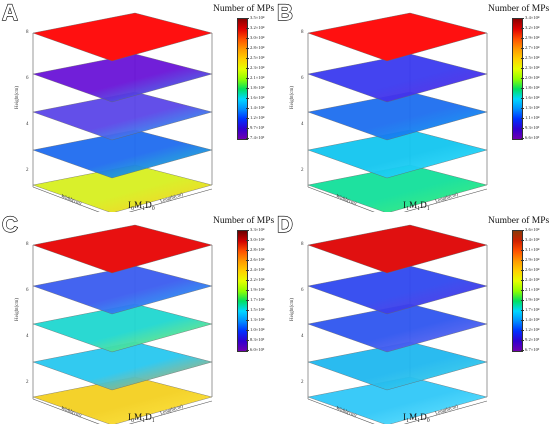 This screenshot has width=550, height=425. Describe the element at coordinates (532, 239) in the screenshot. I see `colorbar-tick-label: 3.4×10⁴` at that location.